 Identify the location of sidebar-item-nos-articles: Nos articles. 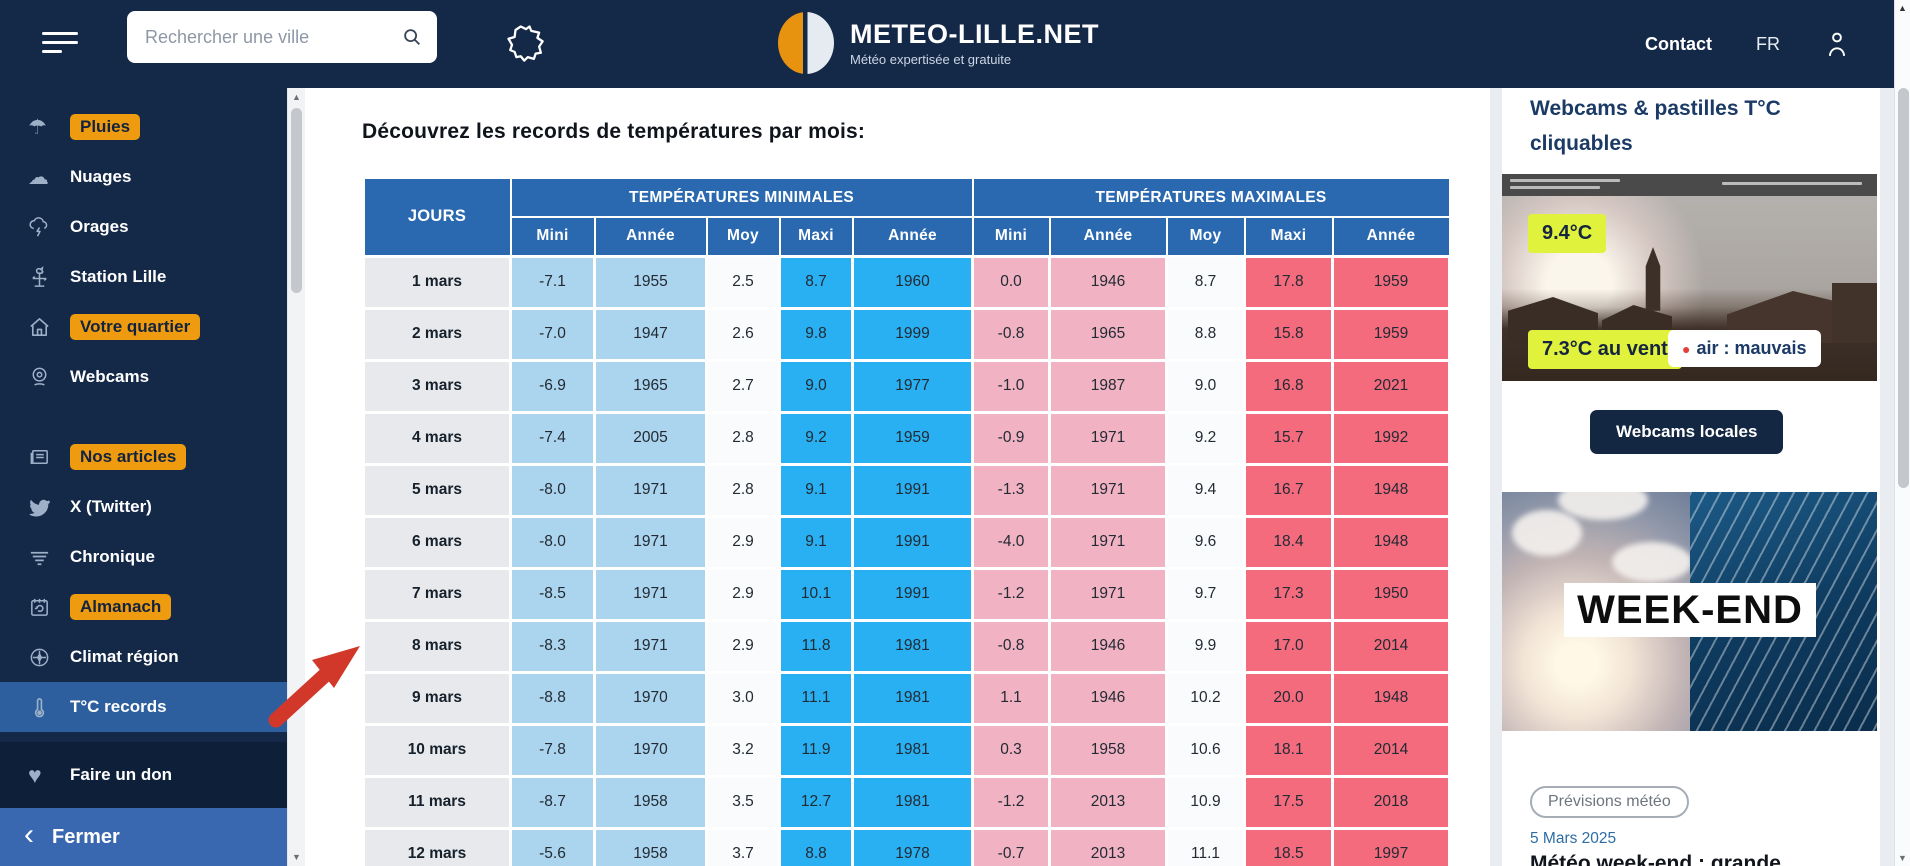
(143, 457).